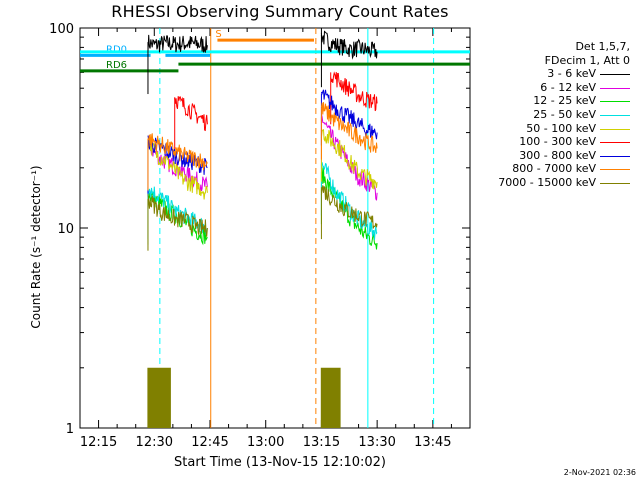 The height and width of the screenshot is (480, 640). Describe the element at coordinates (561, 128) in the screenshot. I see `legend-entry-label: 50 - 100 keV` at that location.